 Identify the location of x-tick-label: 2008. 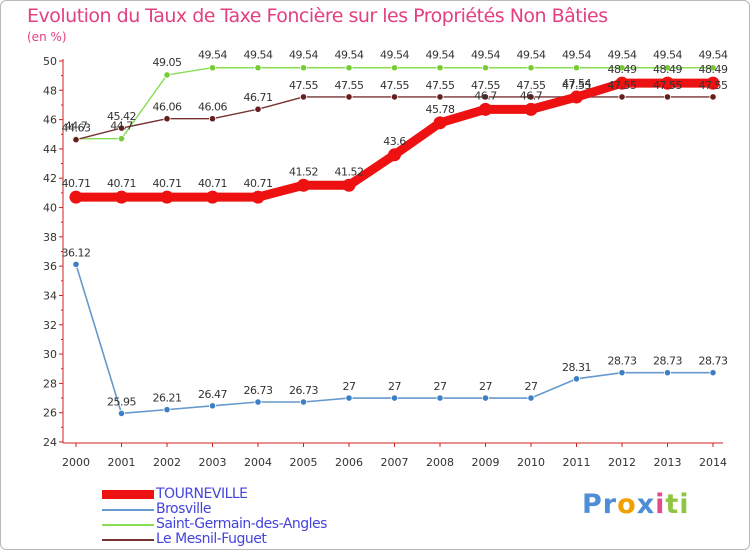
(440, 462).